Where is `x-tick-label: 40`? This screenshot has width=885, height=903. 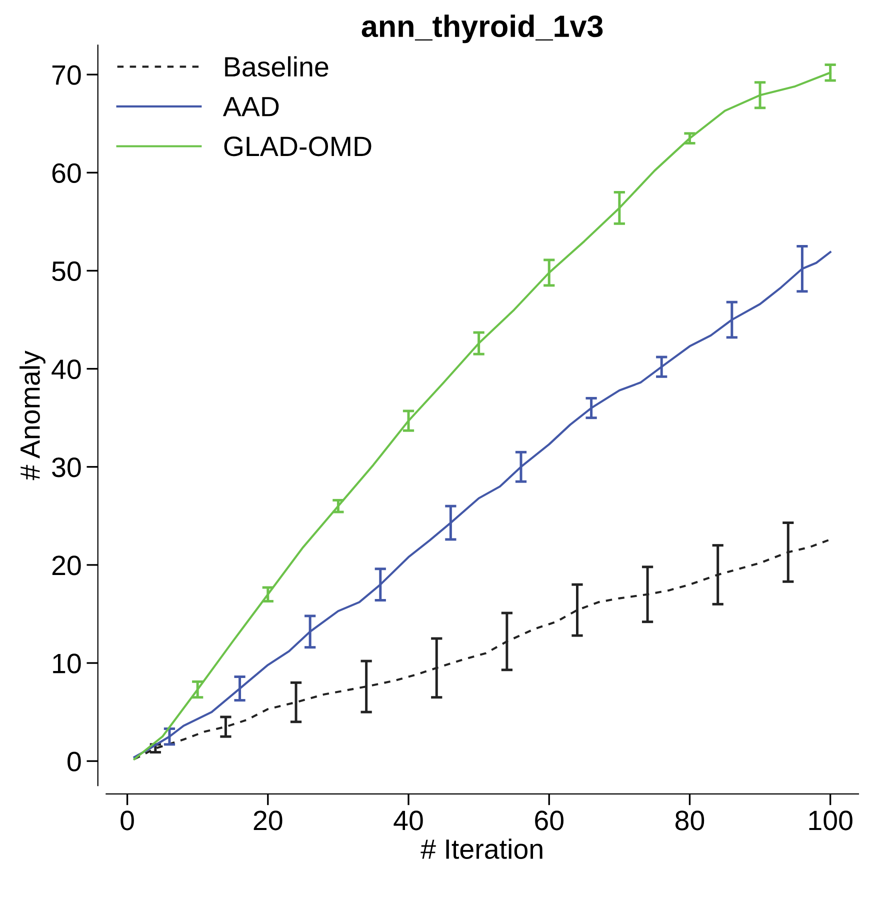
x-tick-label: 40 is located at coordinates (408, 820).